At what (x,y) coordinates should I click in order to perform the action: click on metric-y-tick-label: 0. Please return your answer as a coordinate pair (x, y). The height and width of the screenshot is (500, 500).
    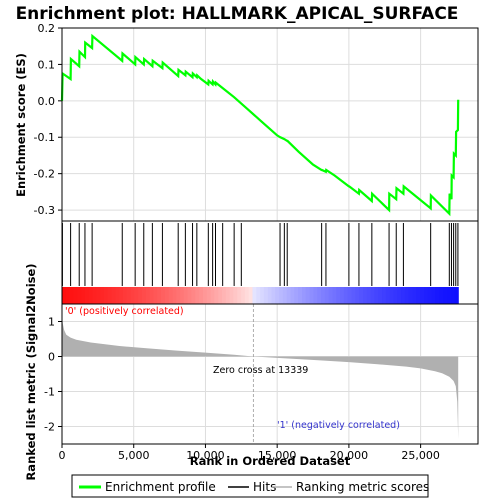
    Looking at the image, I should click on (51, 357).